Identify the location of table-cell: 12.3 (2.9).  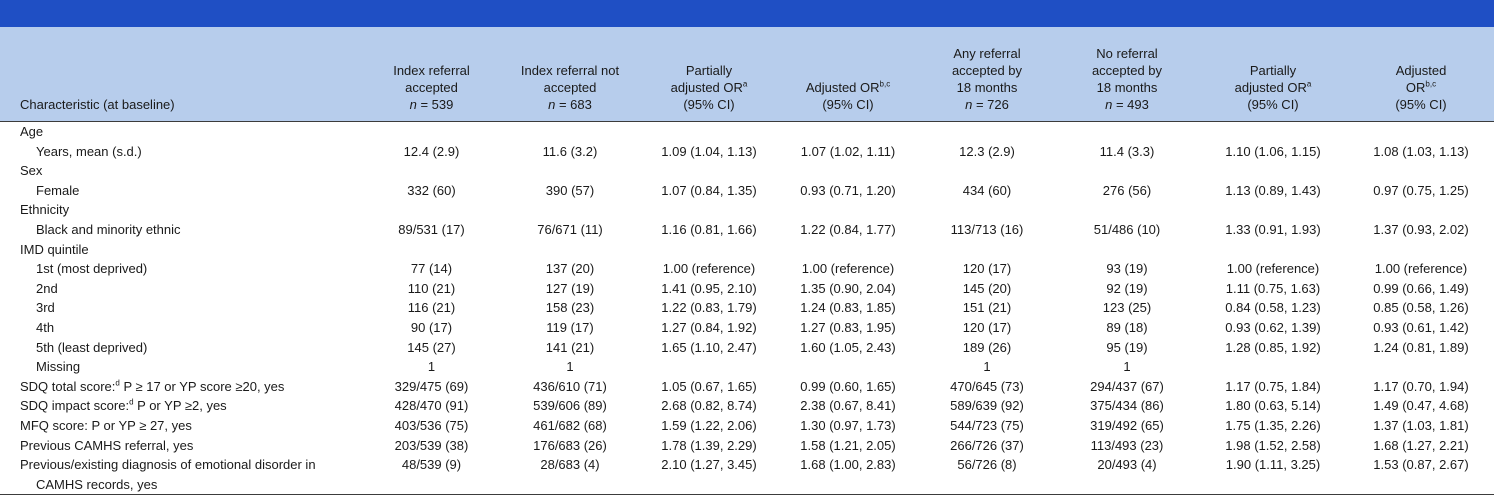
(987, 151).